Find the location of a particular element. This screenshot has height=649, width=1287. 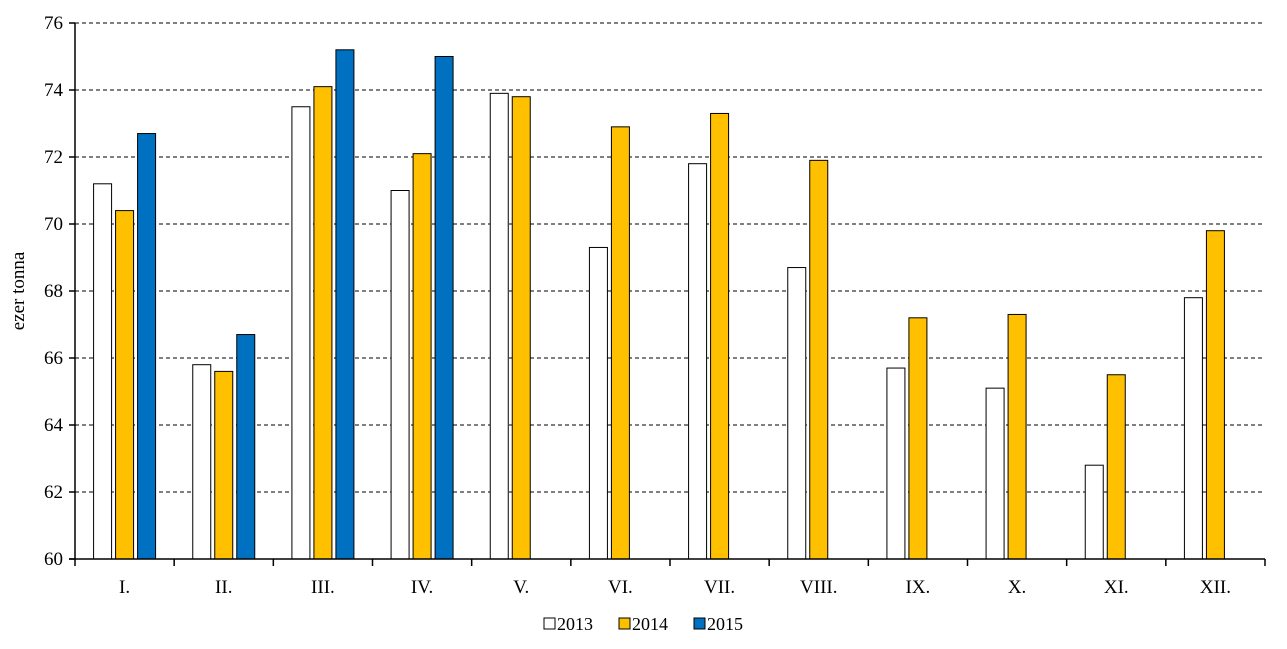

y-tick-label: 76 is located at coordinates (53, 23).